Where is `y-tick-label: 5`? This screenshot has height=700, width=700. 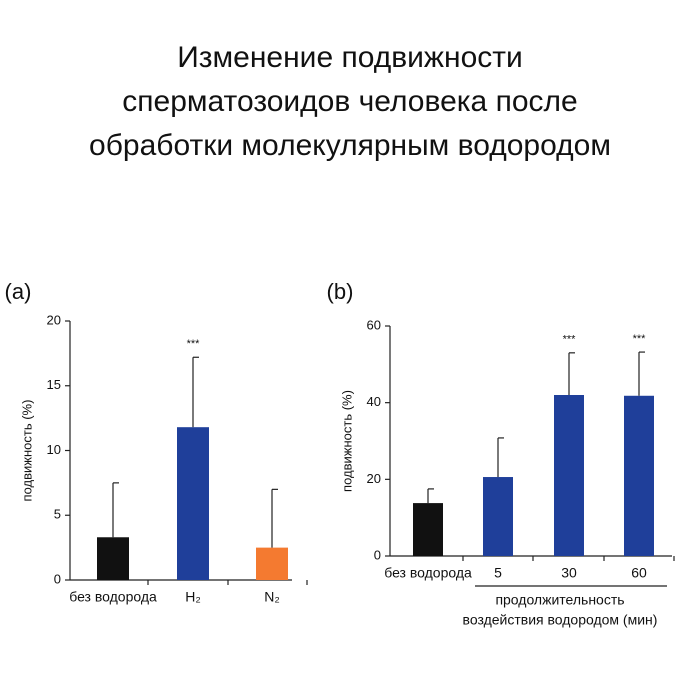 y-tick-label: 5 is located at coordinates (57, 514).